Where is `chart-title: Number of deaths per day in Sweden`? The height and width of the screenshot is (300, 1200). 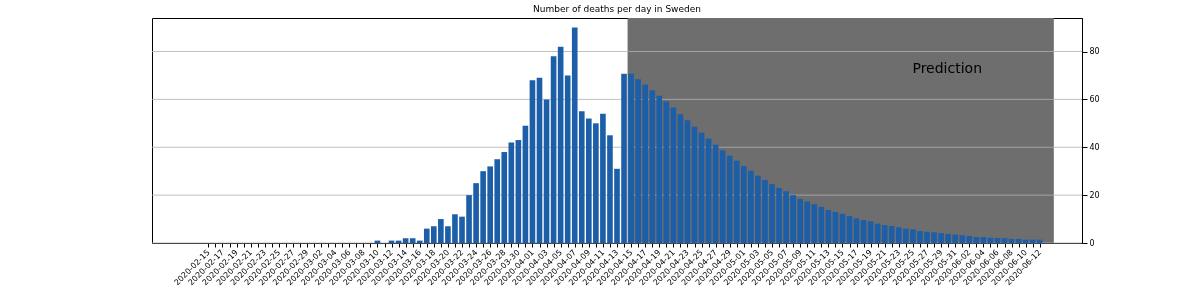 chart-title: Number of deaths per day in Sweden is located at coordinates (617, 9).